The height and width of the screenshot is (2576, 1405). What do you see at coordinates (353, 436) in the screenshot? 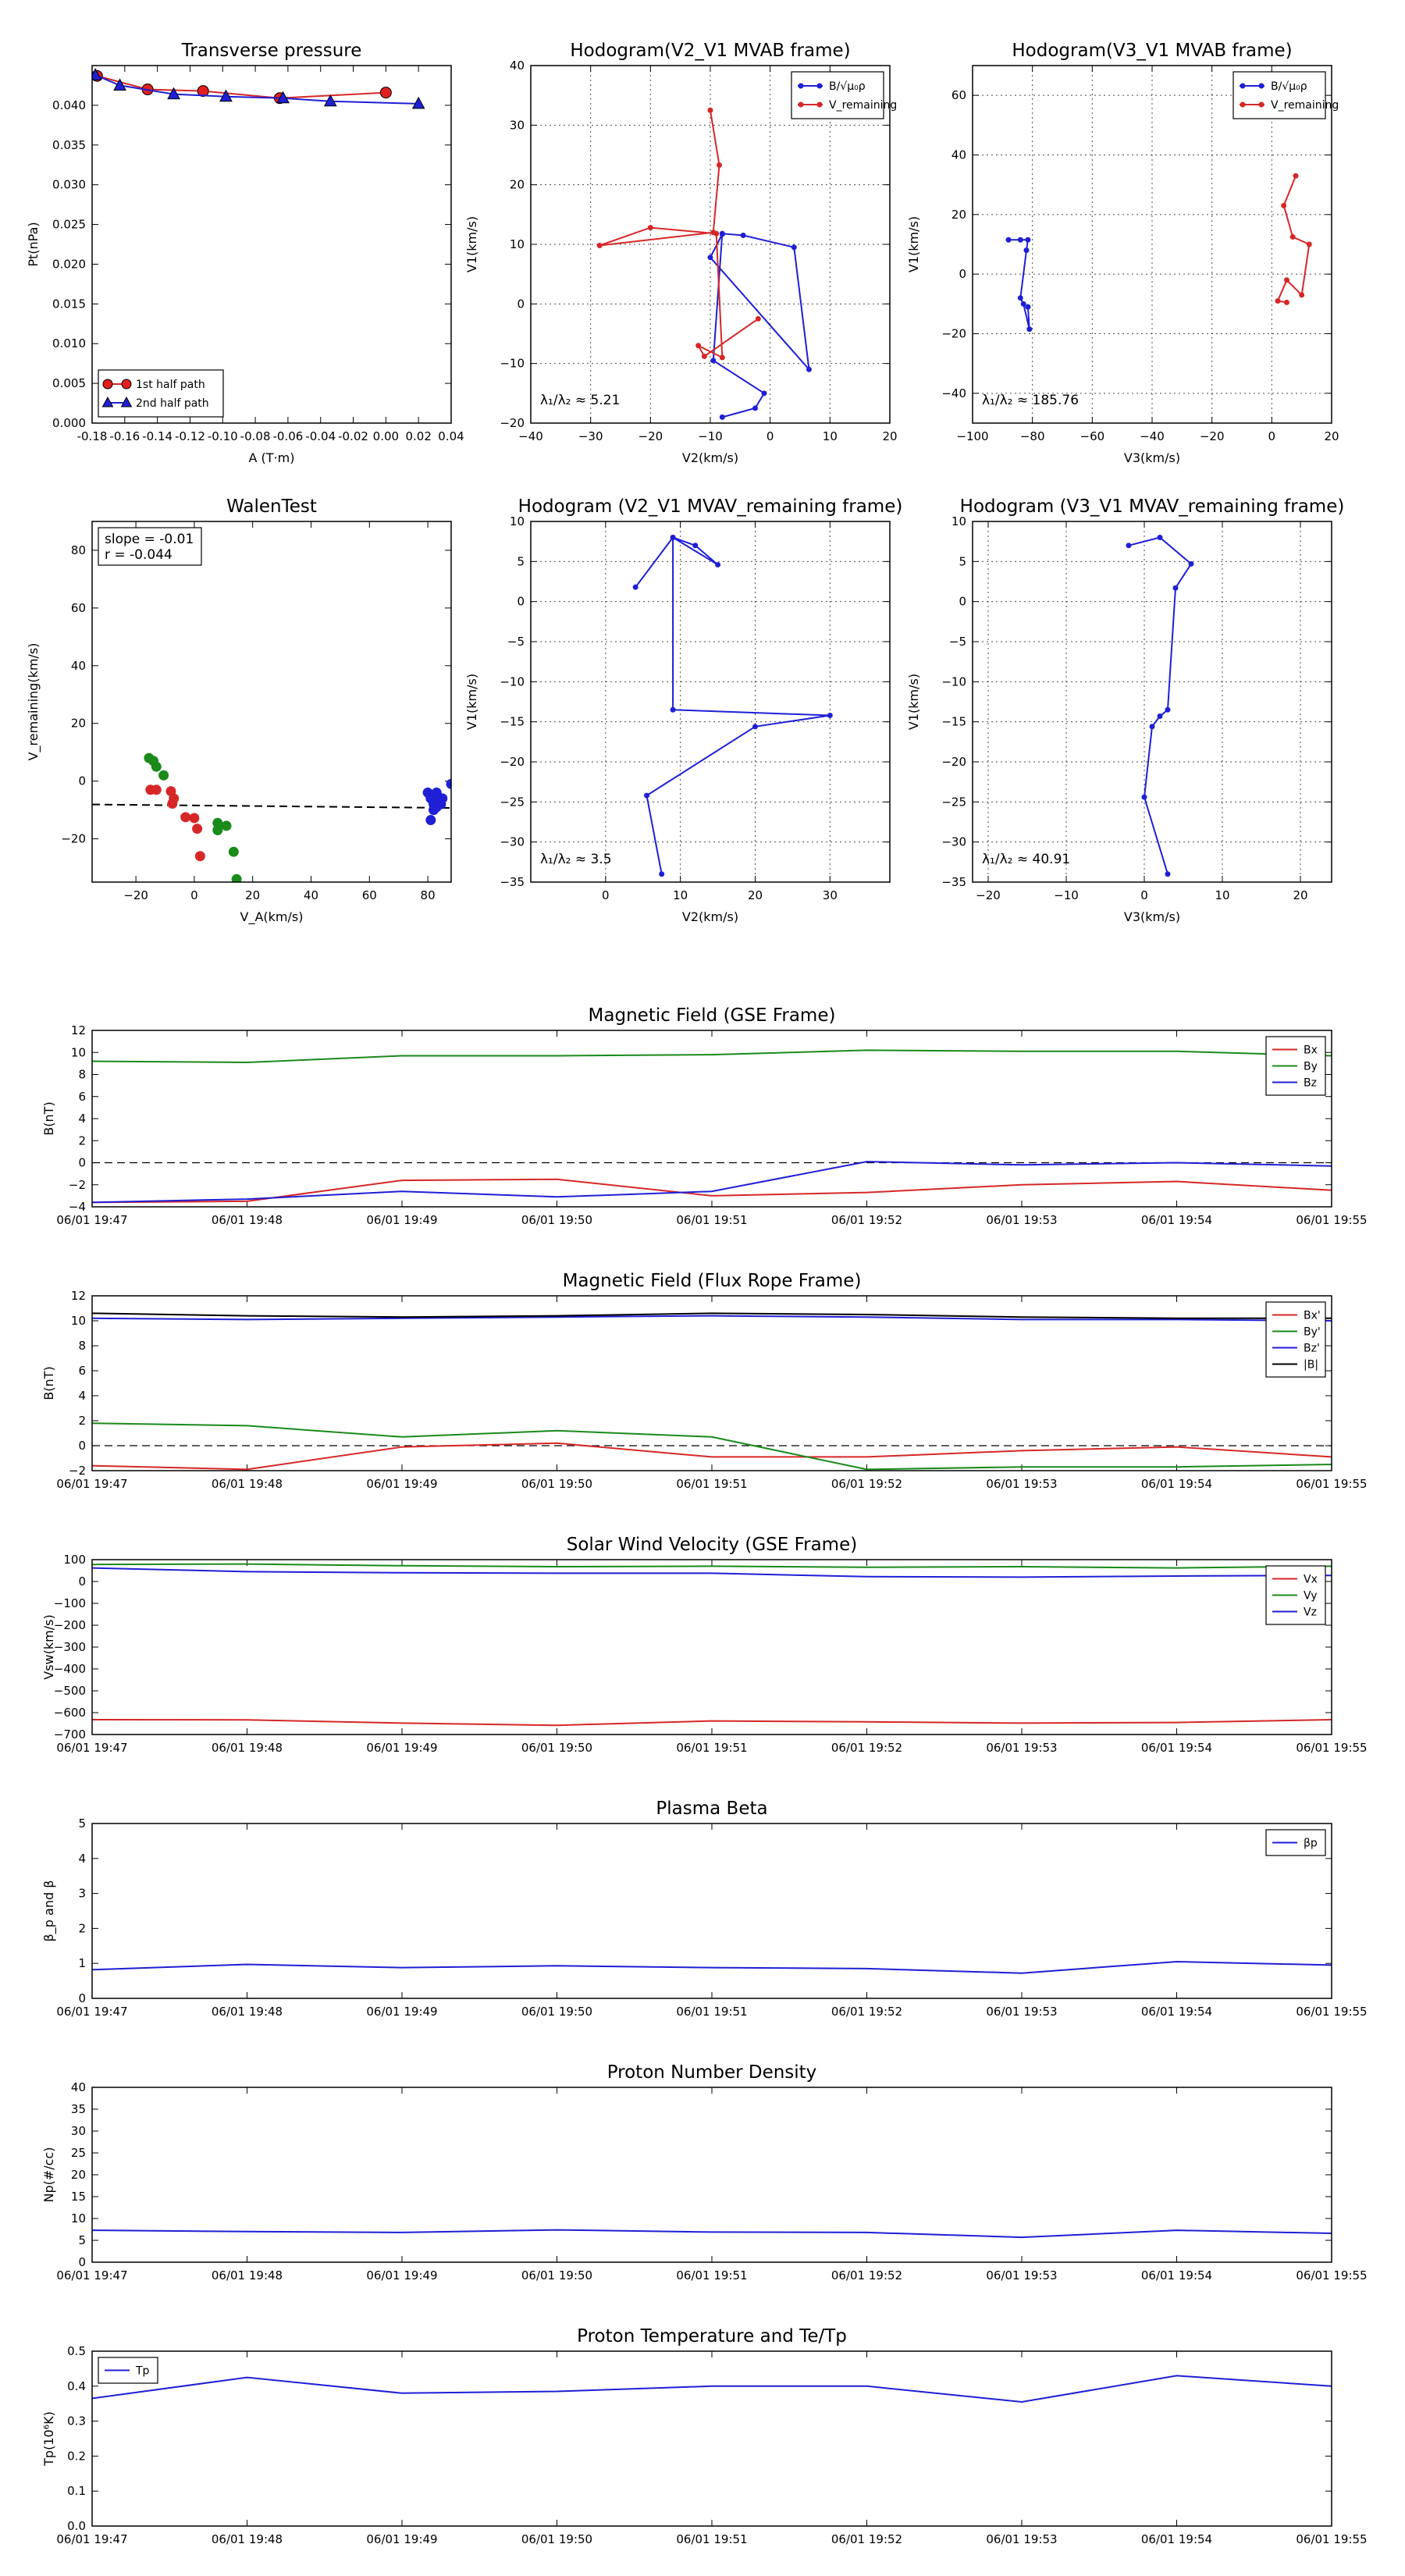
I see `x-tick-label: -0.02` at bounding box center [353, 436].